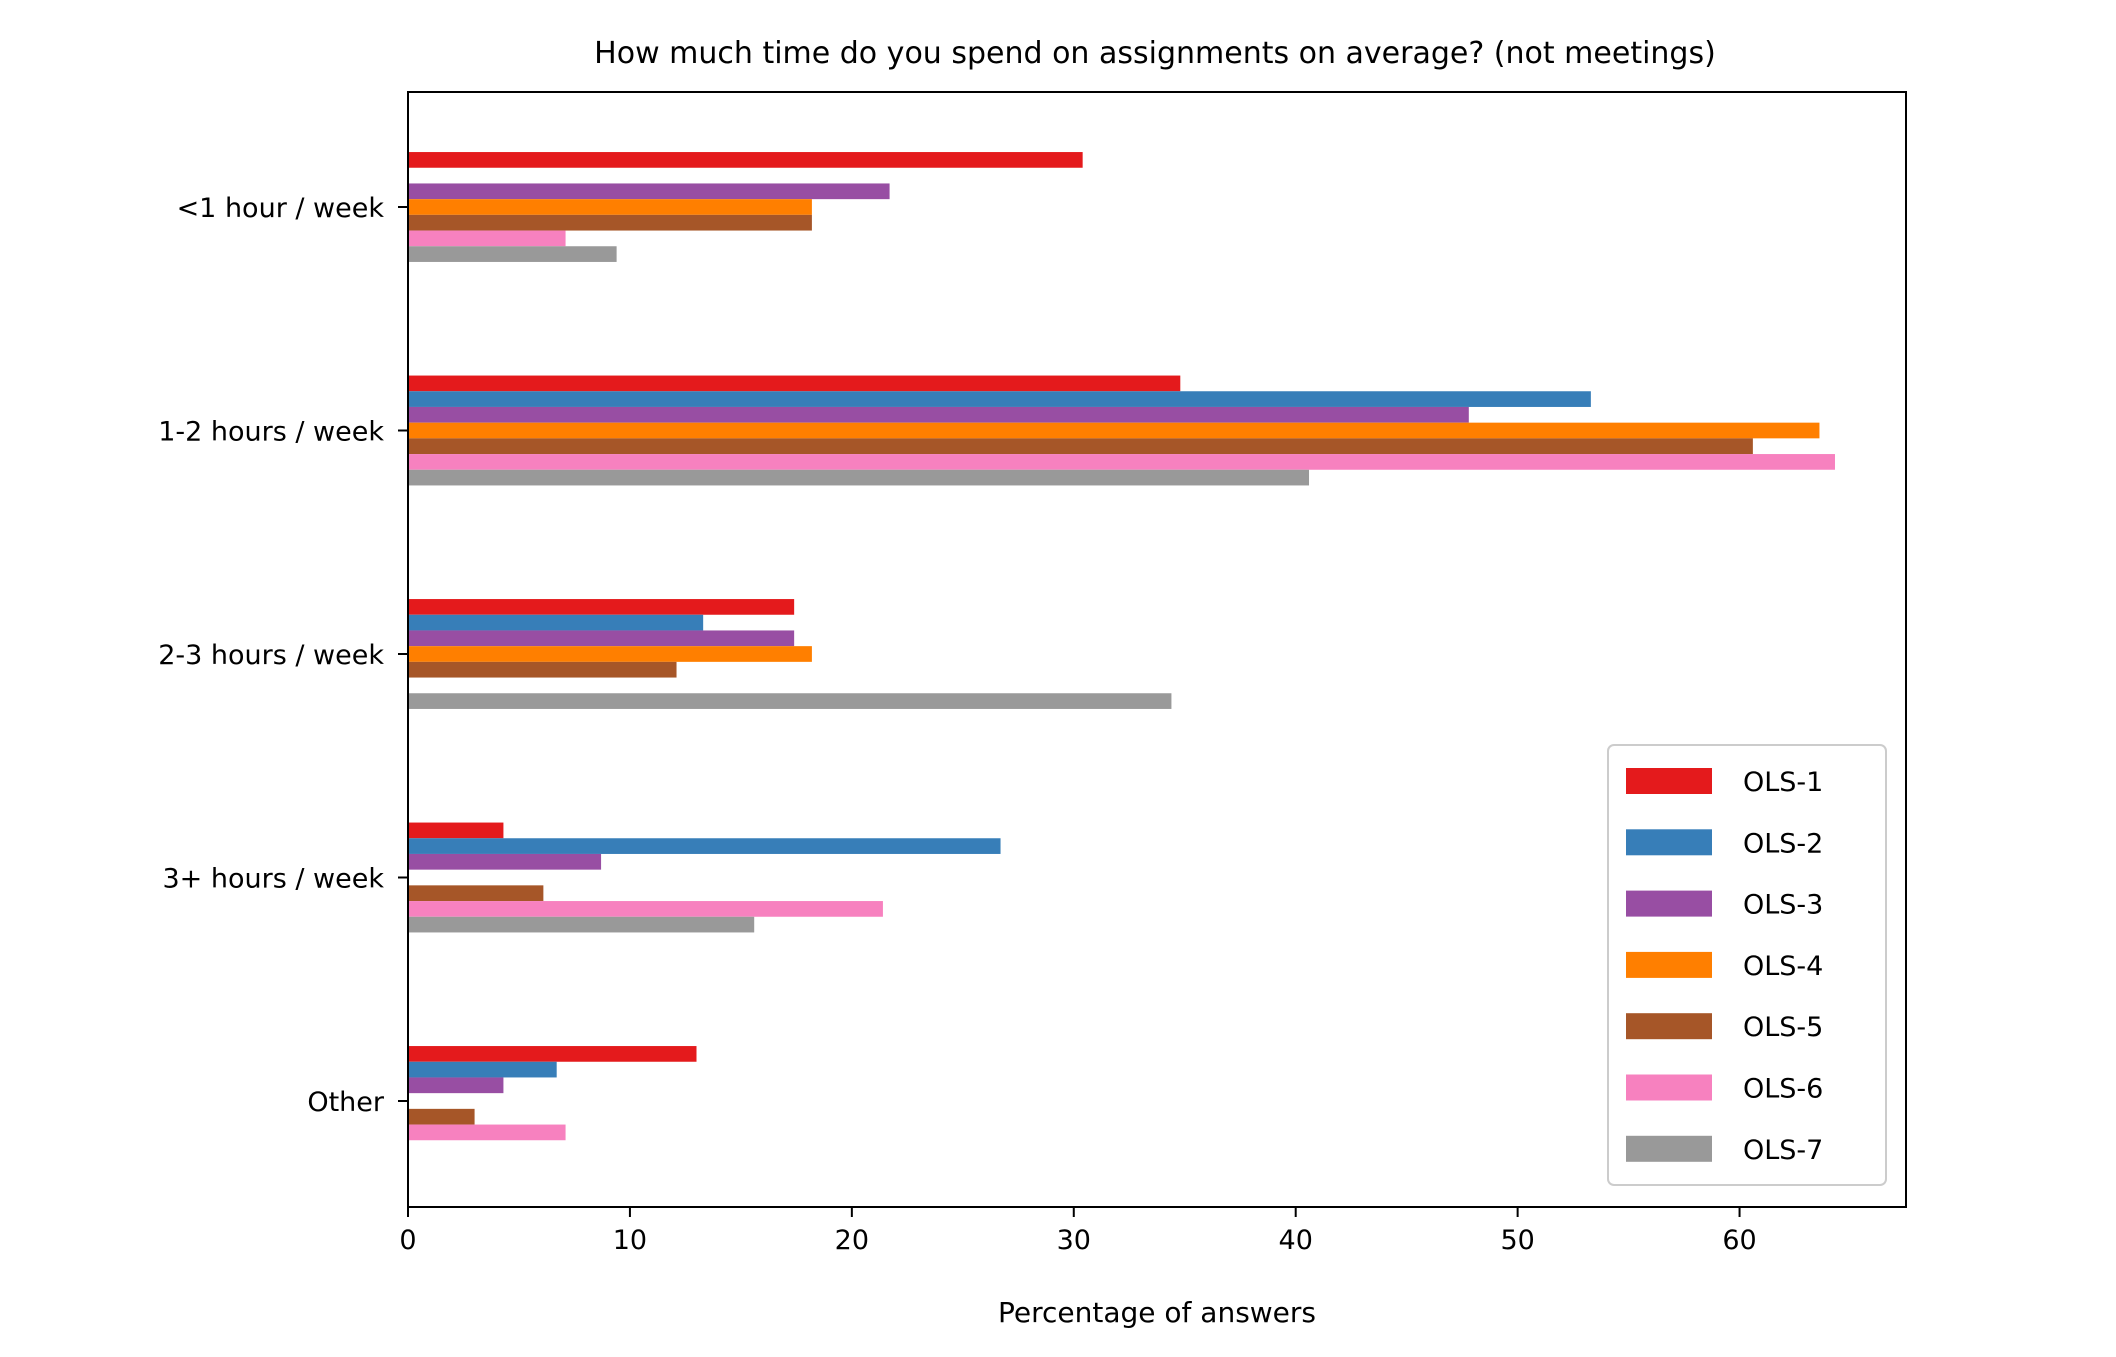 Image resolution: width=2116 pixels, height=1357 pixels. I want to click on y-tick-label: 2-3 hours / week, so click(271, 655).